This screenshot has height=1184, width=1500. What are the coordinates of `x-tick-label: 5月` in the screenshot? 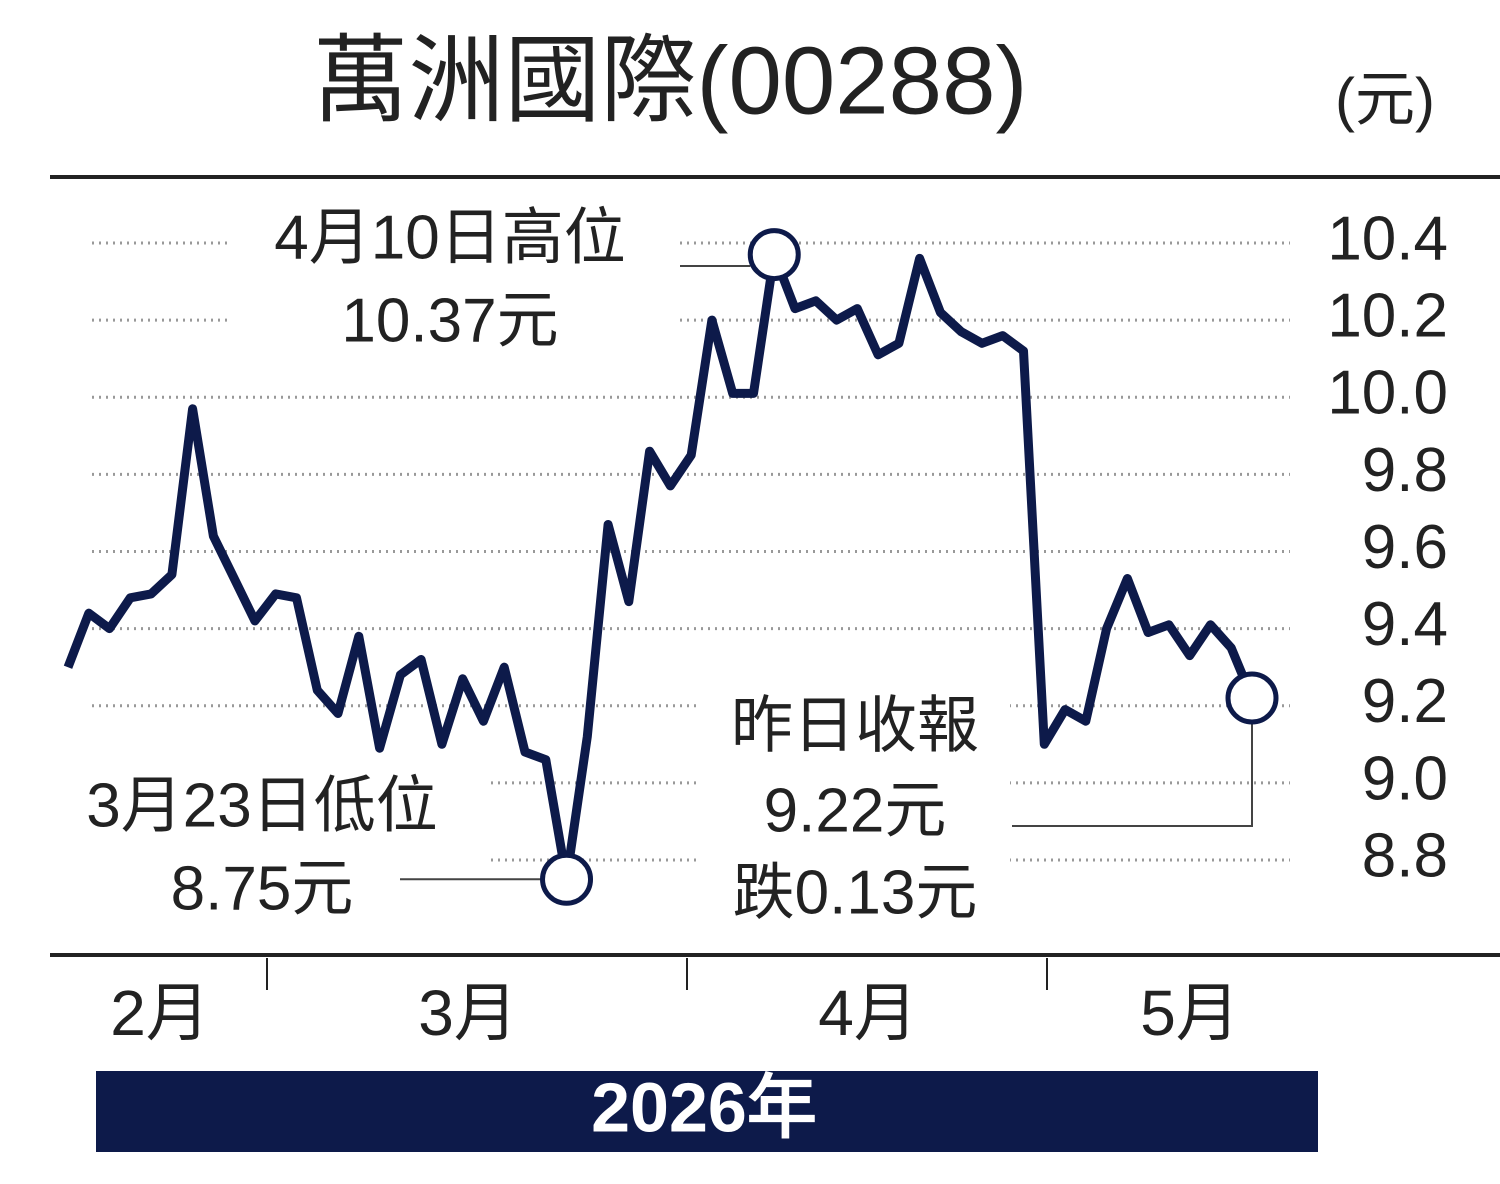 It's located at (1190, 1013).